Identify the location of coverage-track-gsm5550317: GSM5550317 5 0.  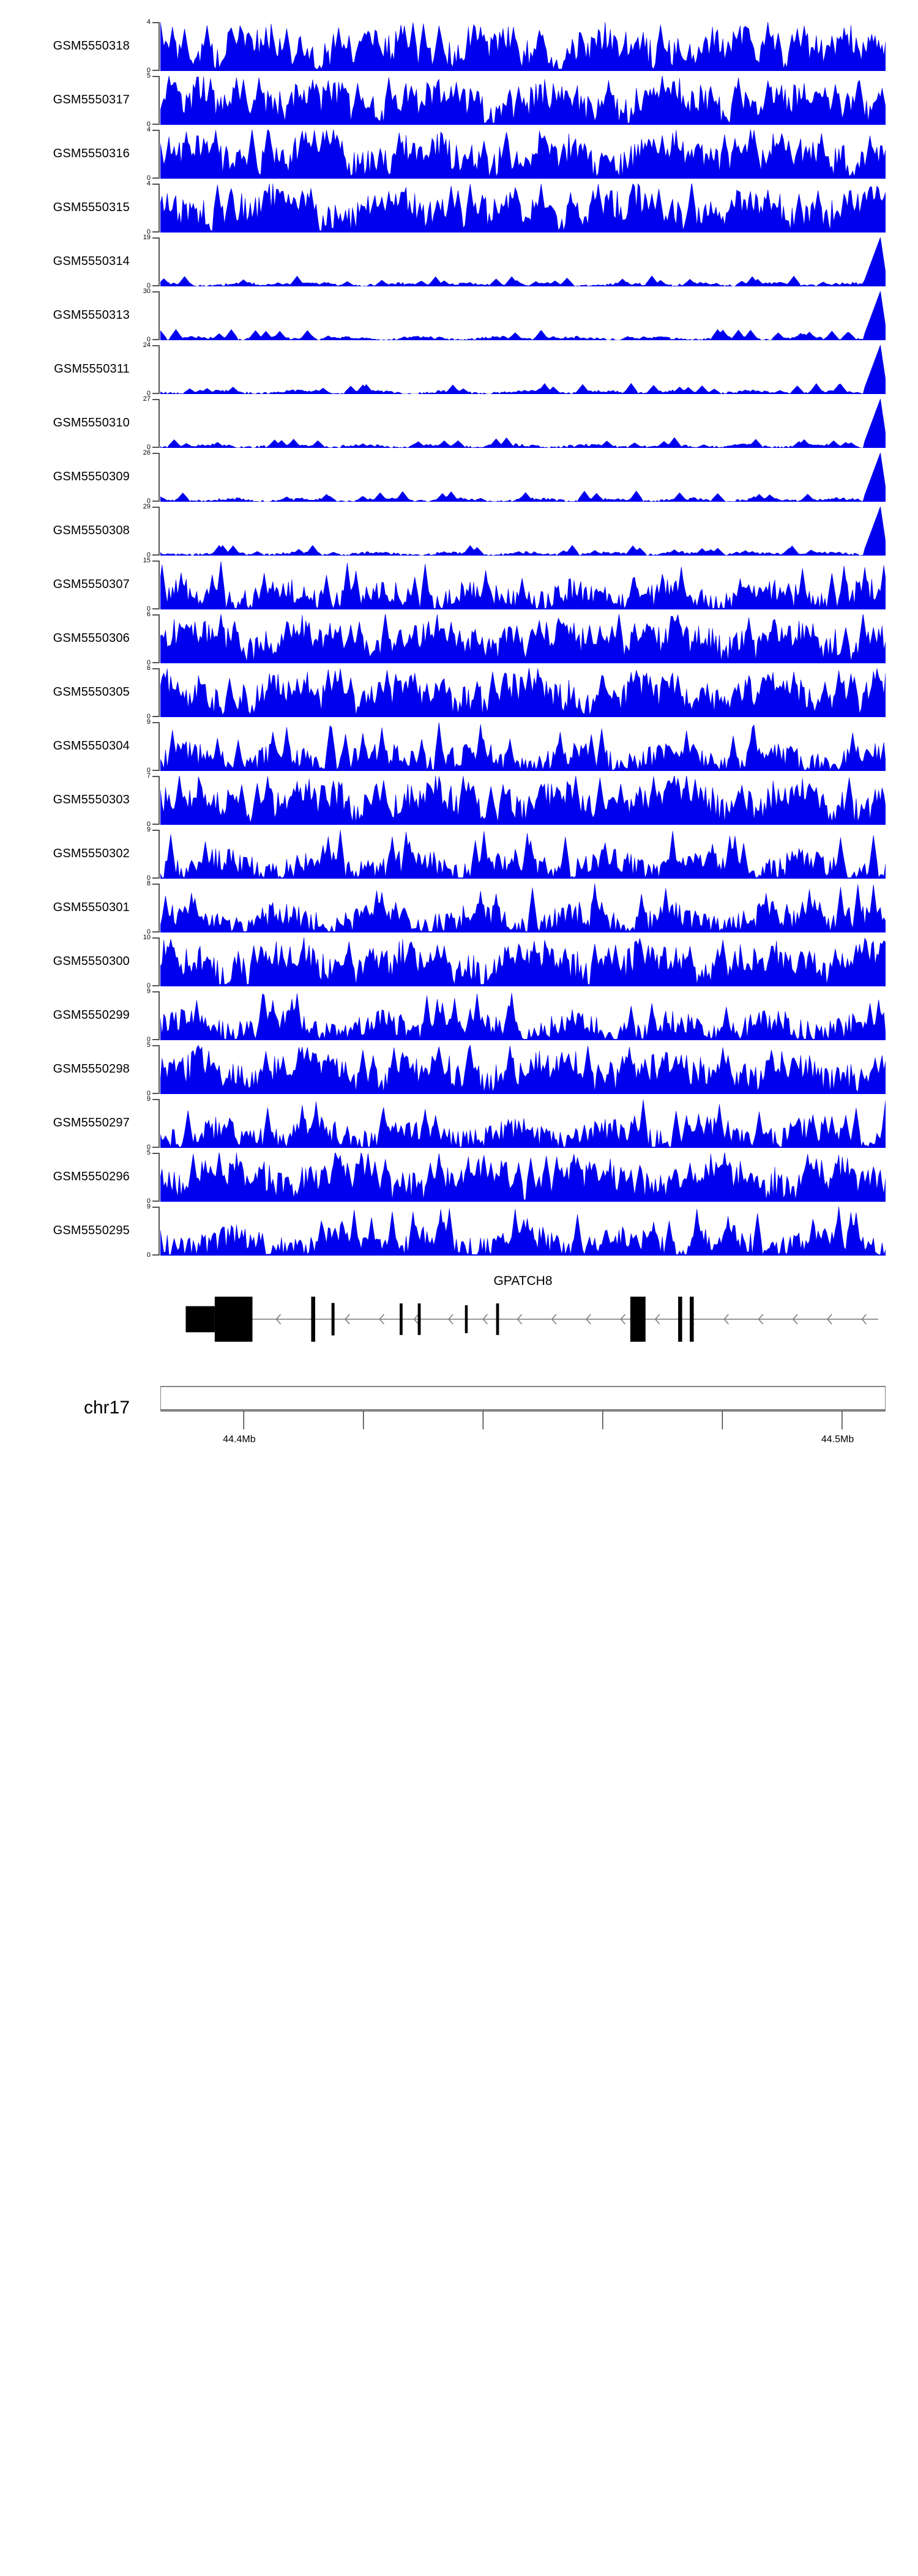
(459, 100).